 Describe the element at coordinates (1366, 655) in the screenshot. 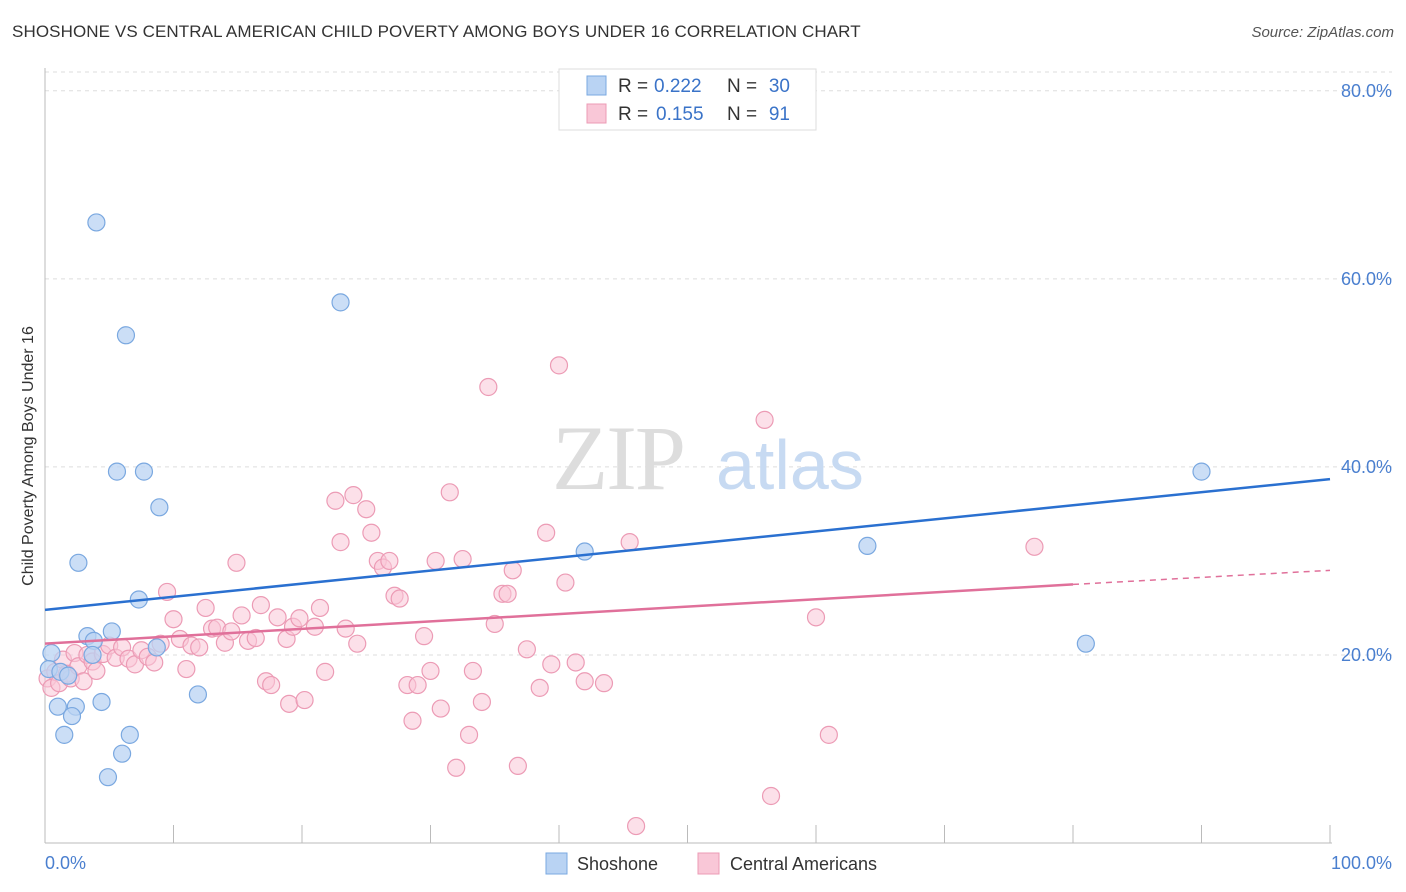

I see `y-tick-label: 20.0%` at that location.